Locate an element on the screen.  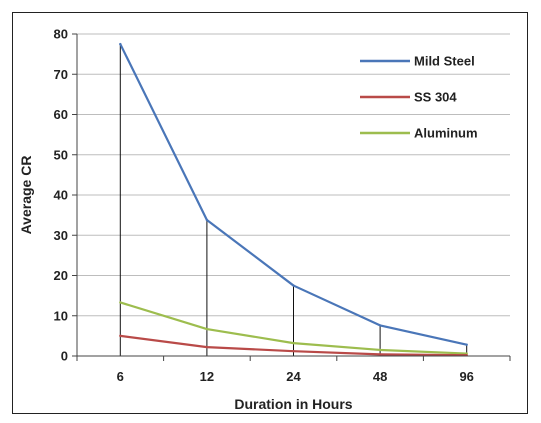
y-tick-label: 50 is located at coordinates (61, 154).